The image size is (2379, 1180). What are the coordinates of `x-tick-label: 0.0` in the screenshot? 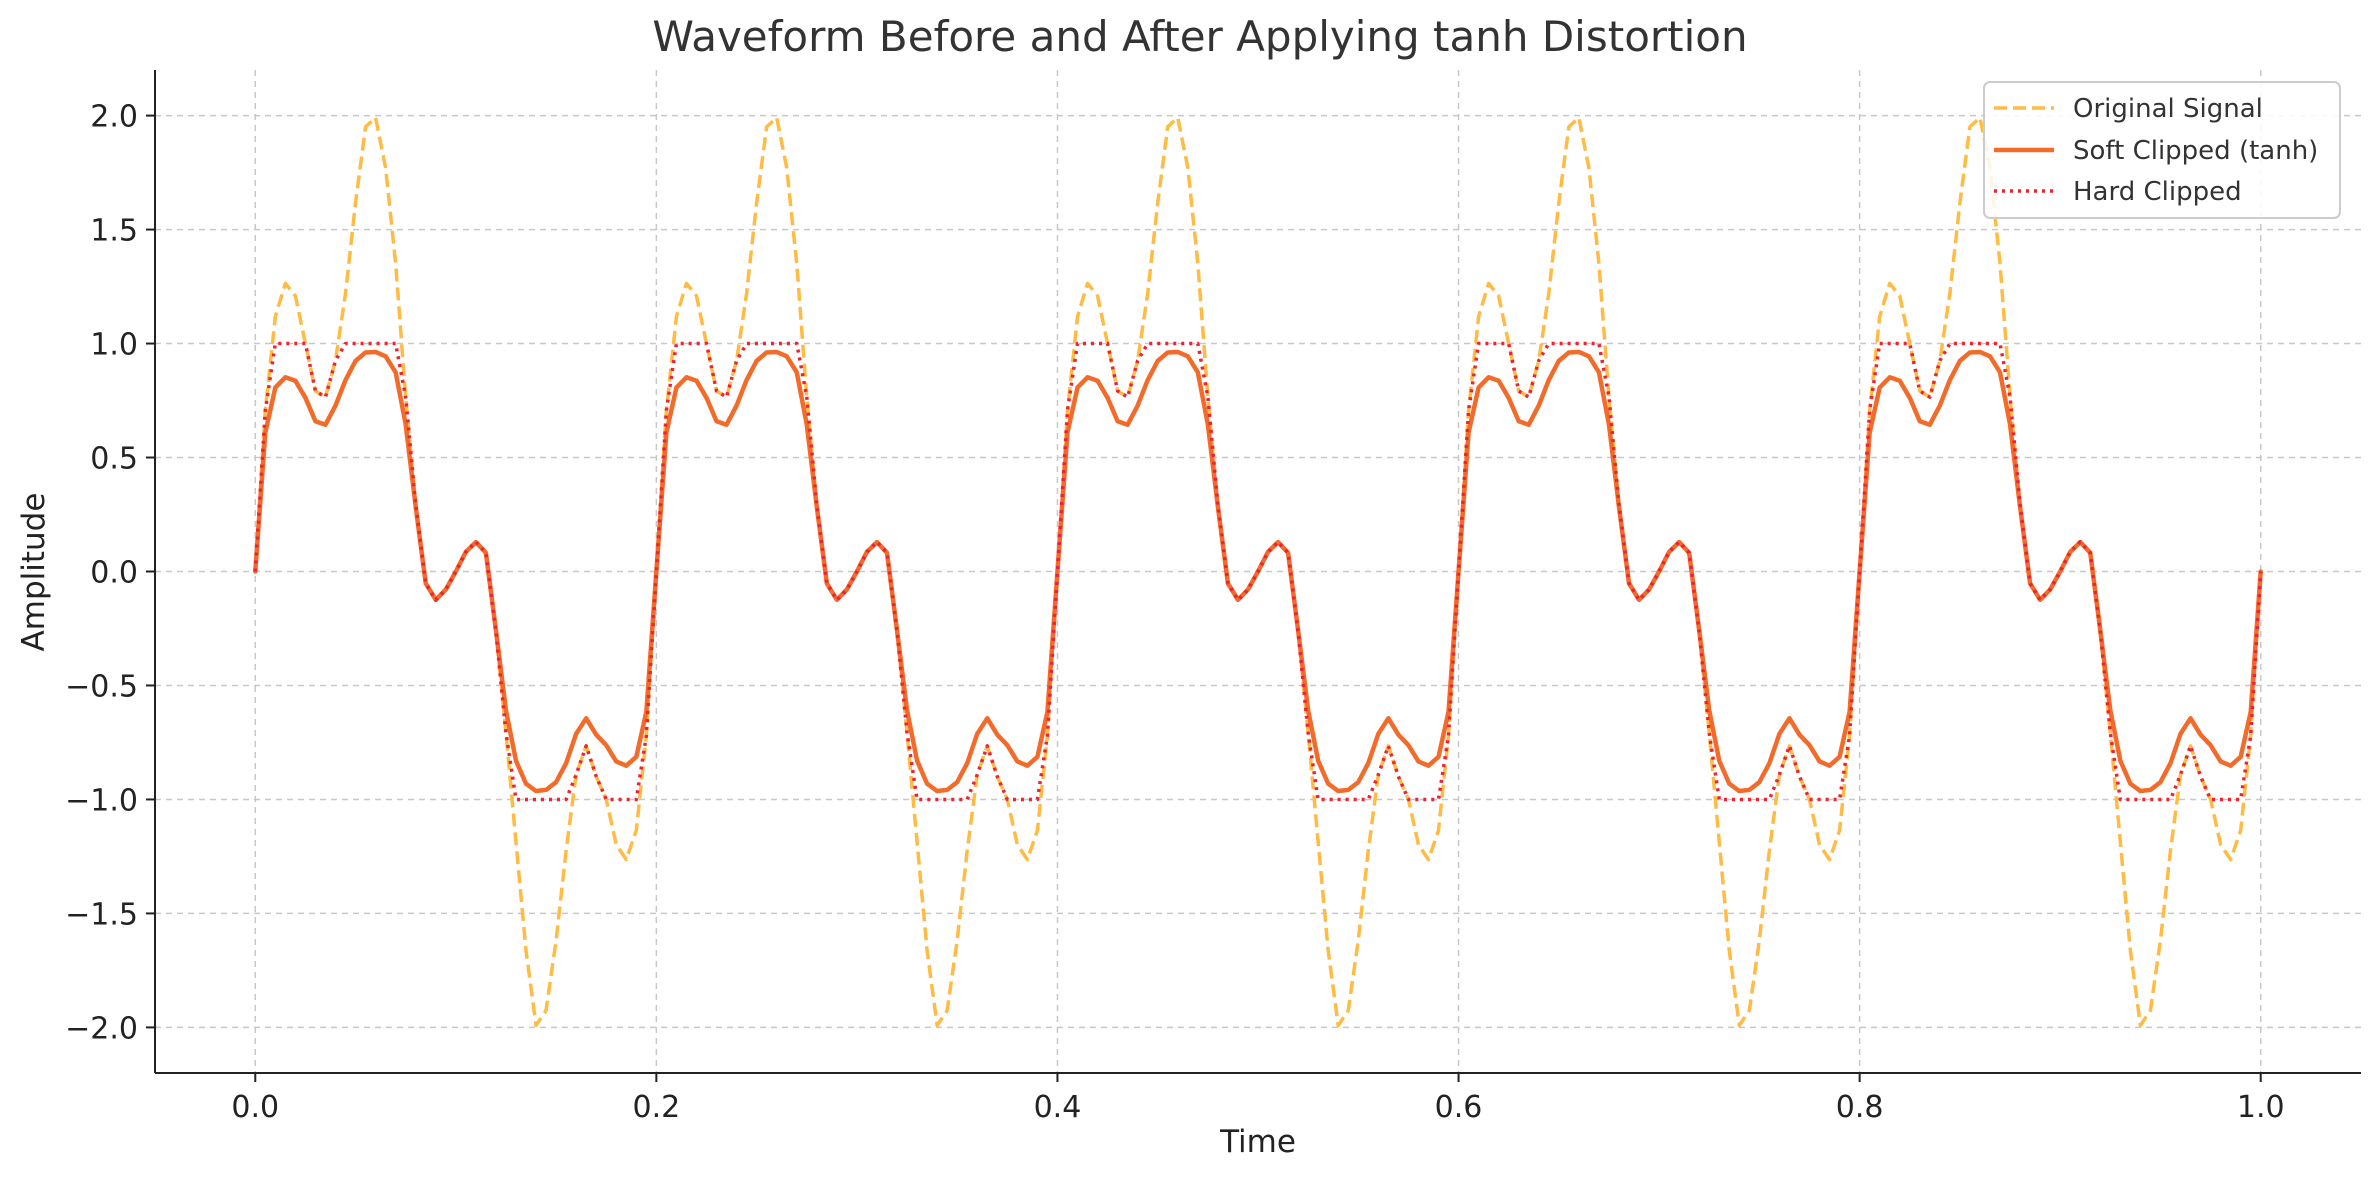 It's located at (255, 1107).